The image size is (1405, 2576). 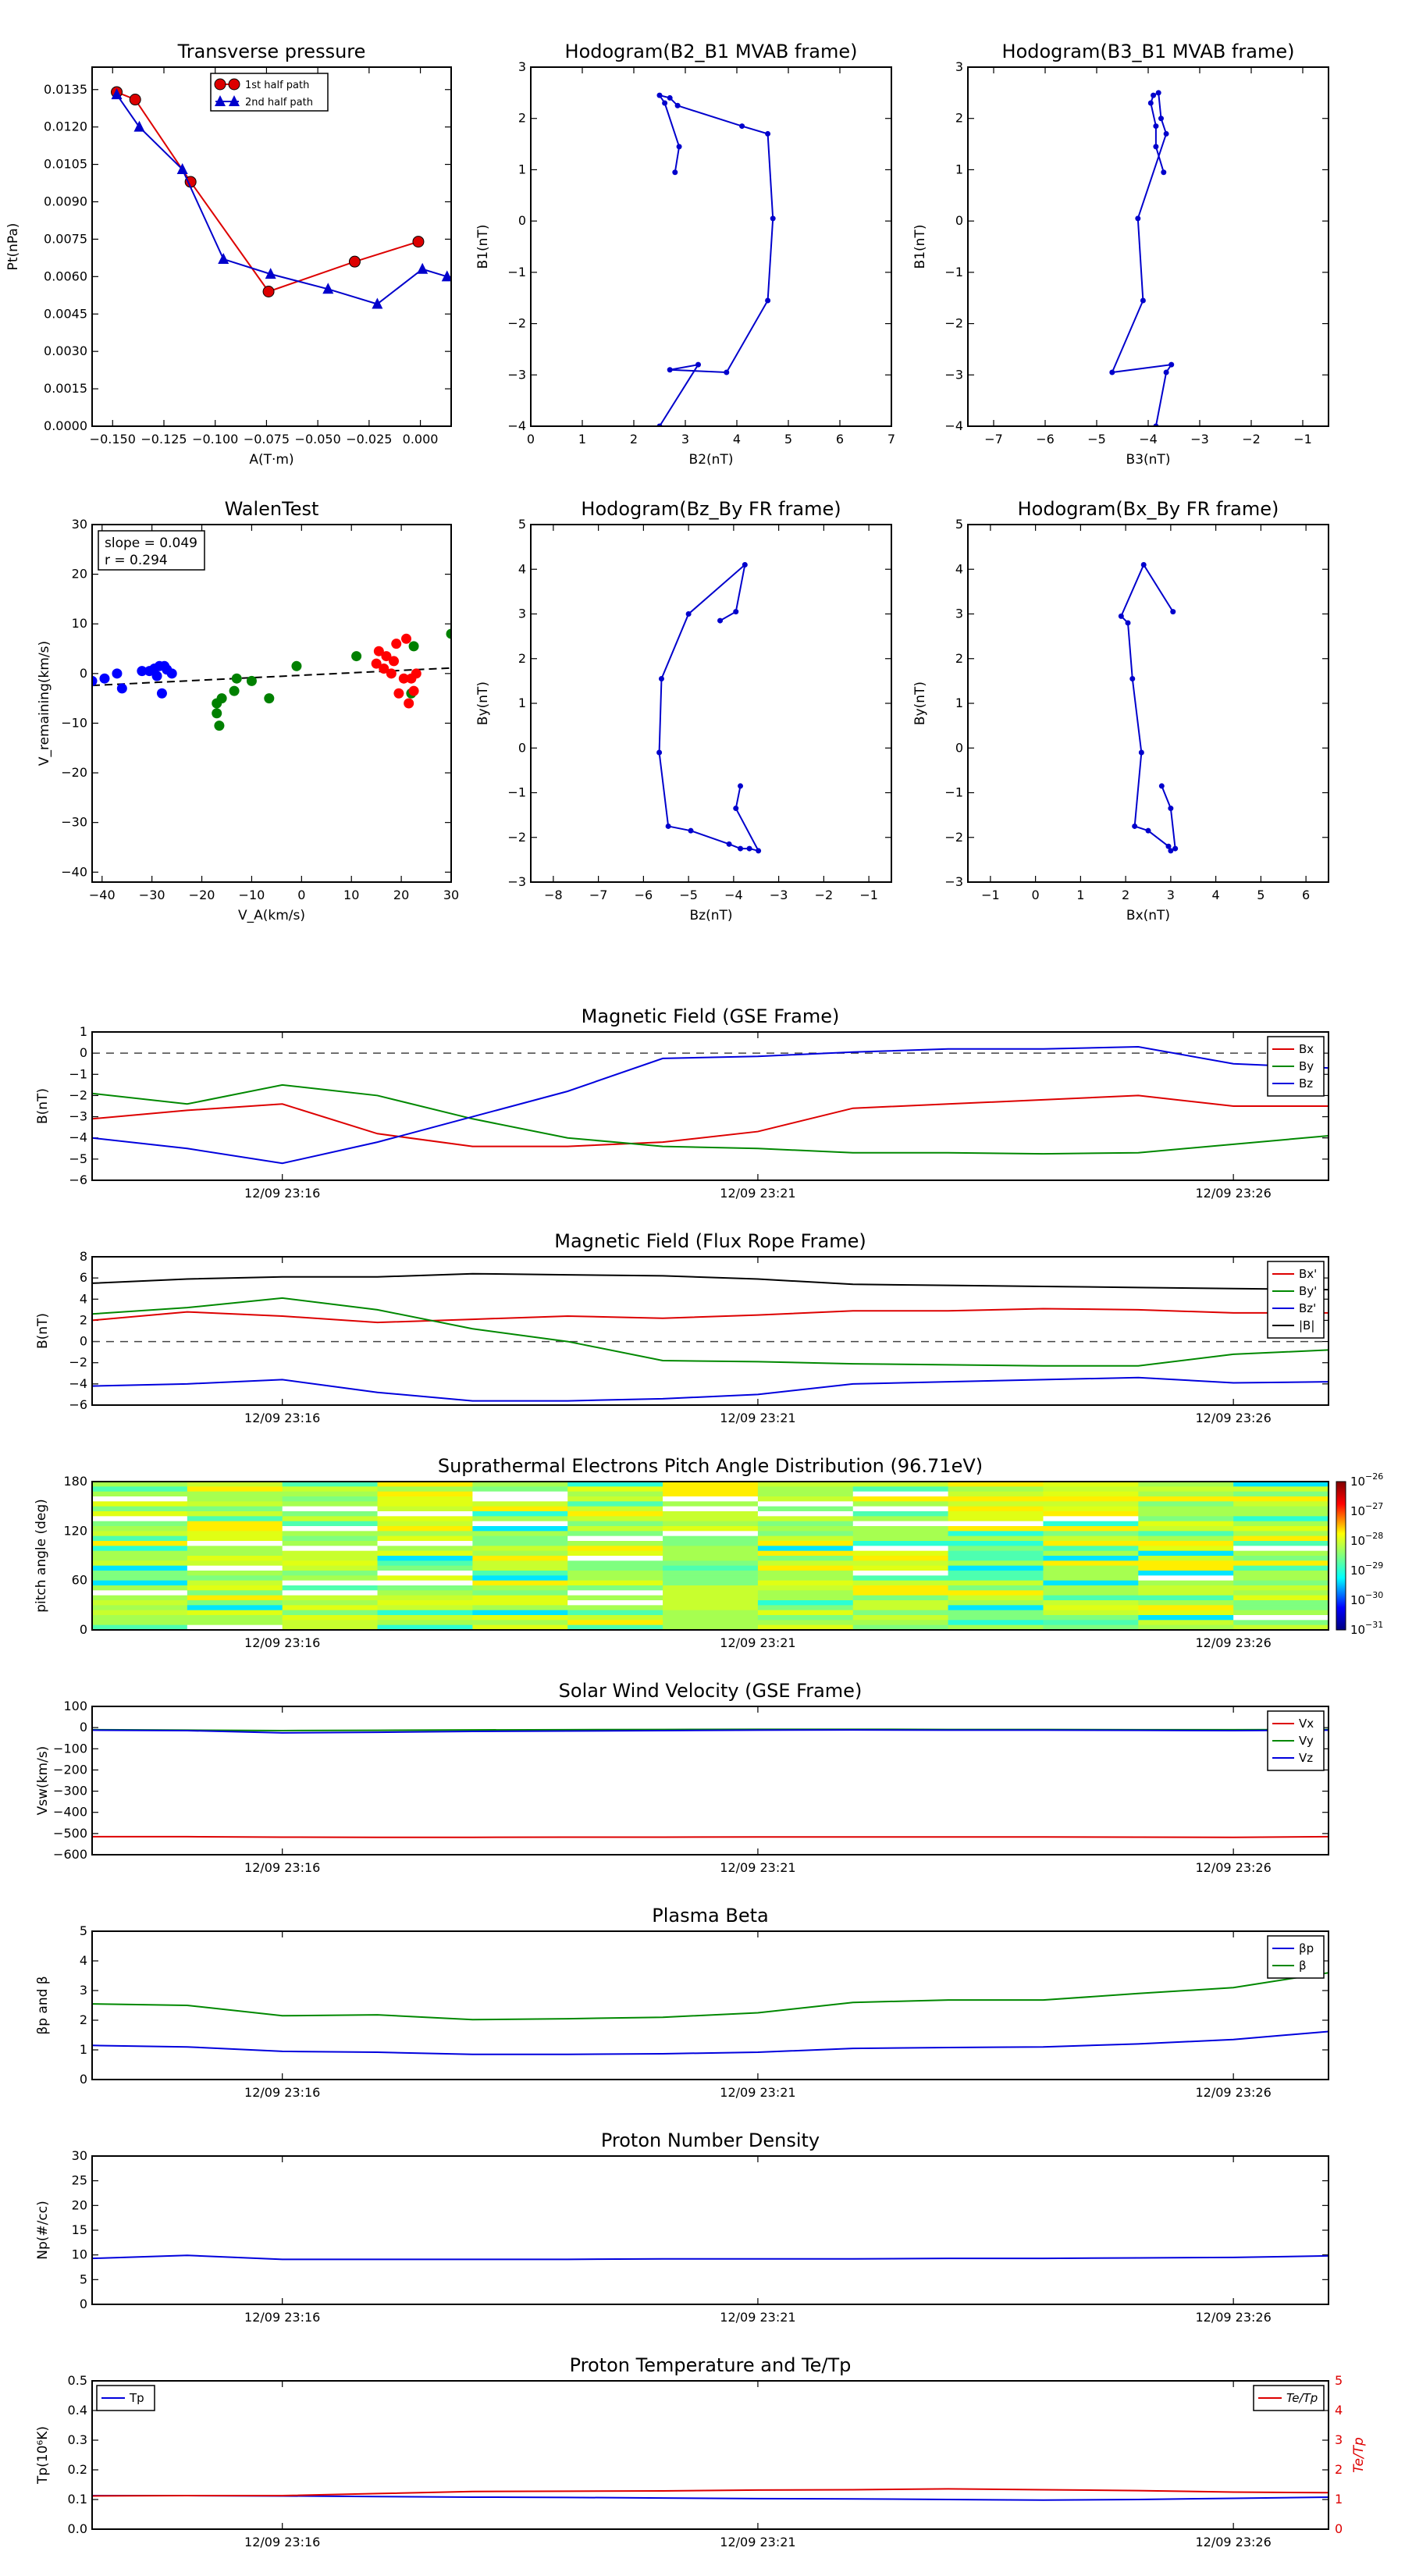 What do you see at coordinates (710, 1916) in the screenshot?
I see `chart-title: Plasma Beta` at bounding box center [710, 1916].